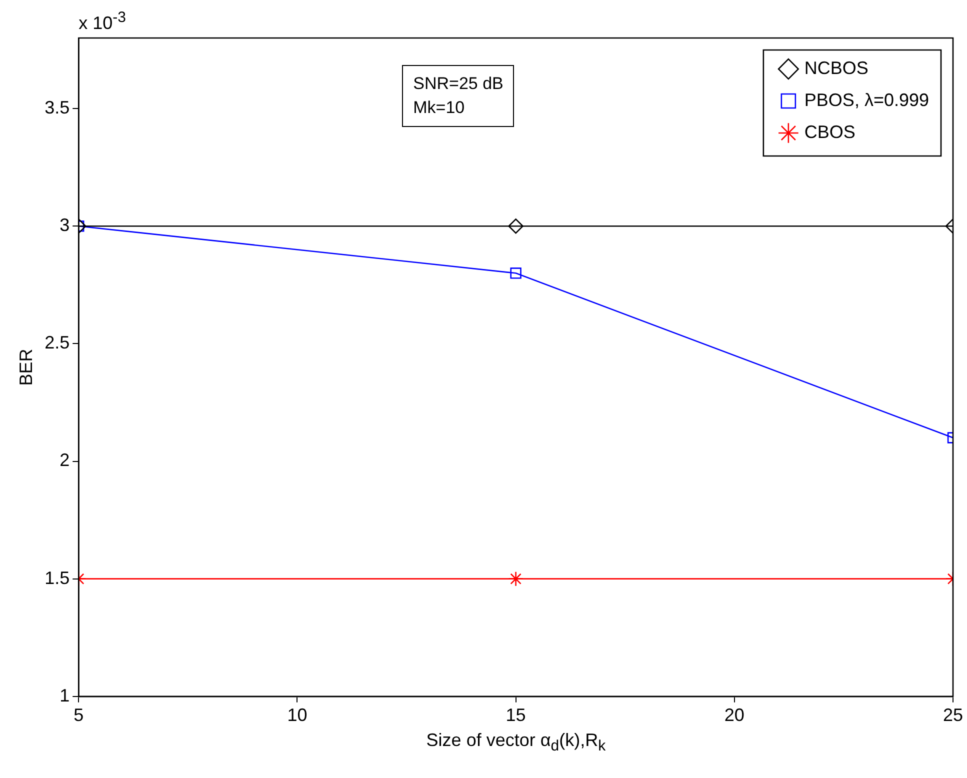  I want to click on y-tick-label: 1, so click(65, 695).